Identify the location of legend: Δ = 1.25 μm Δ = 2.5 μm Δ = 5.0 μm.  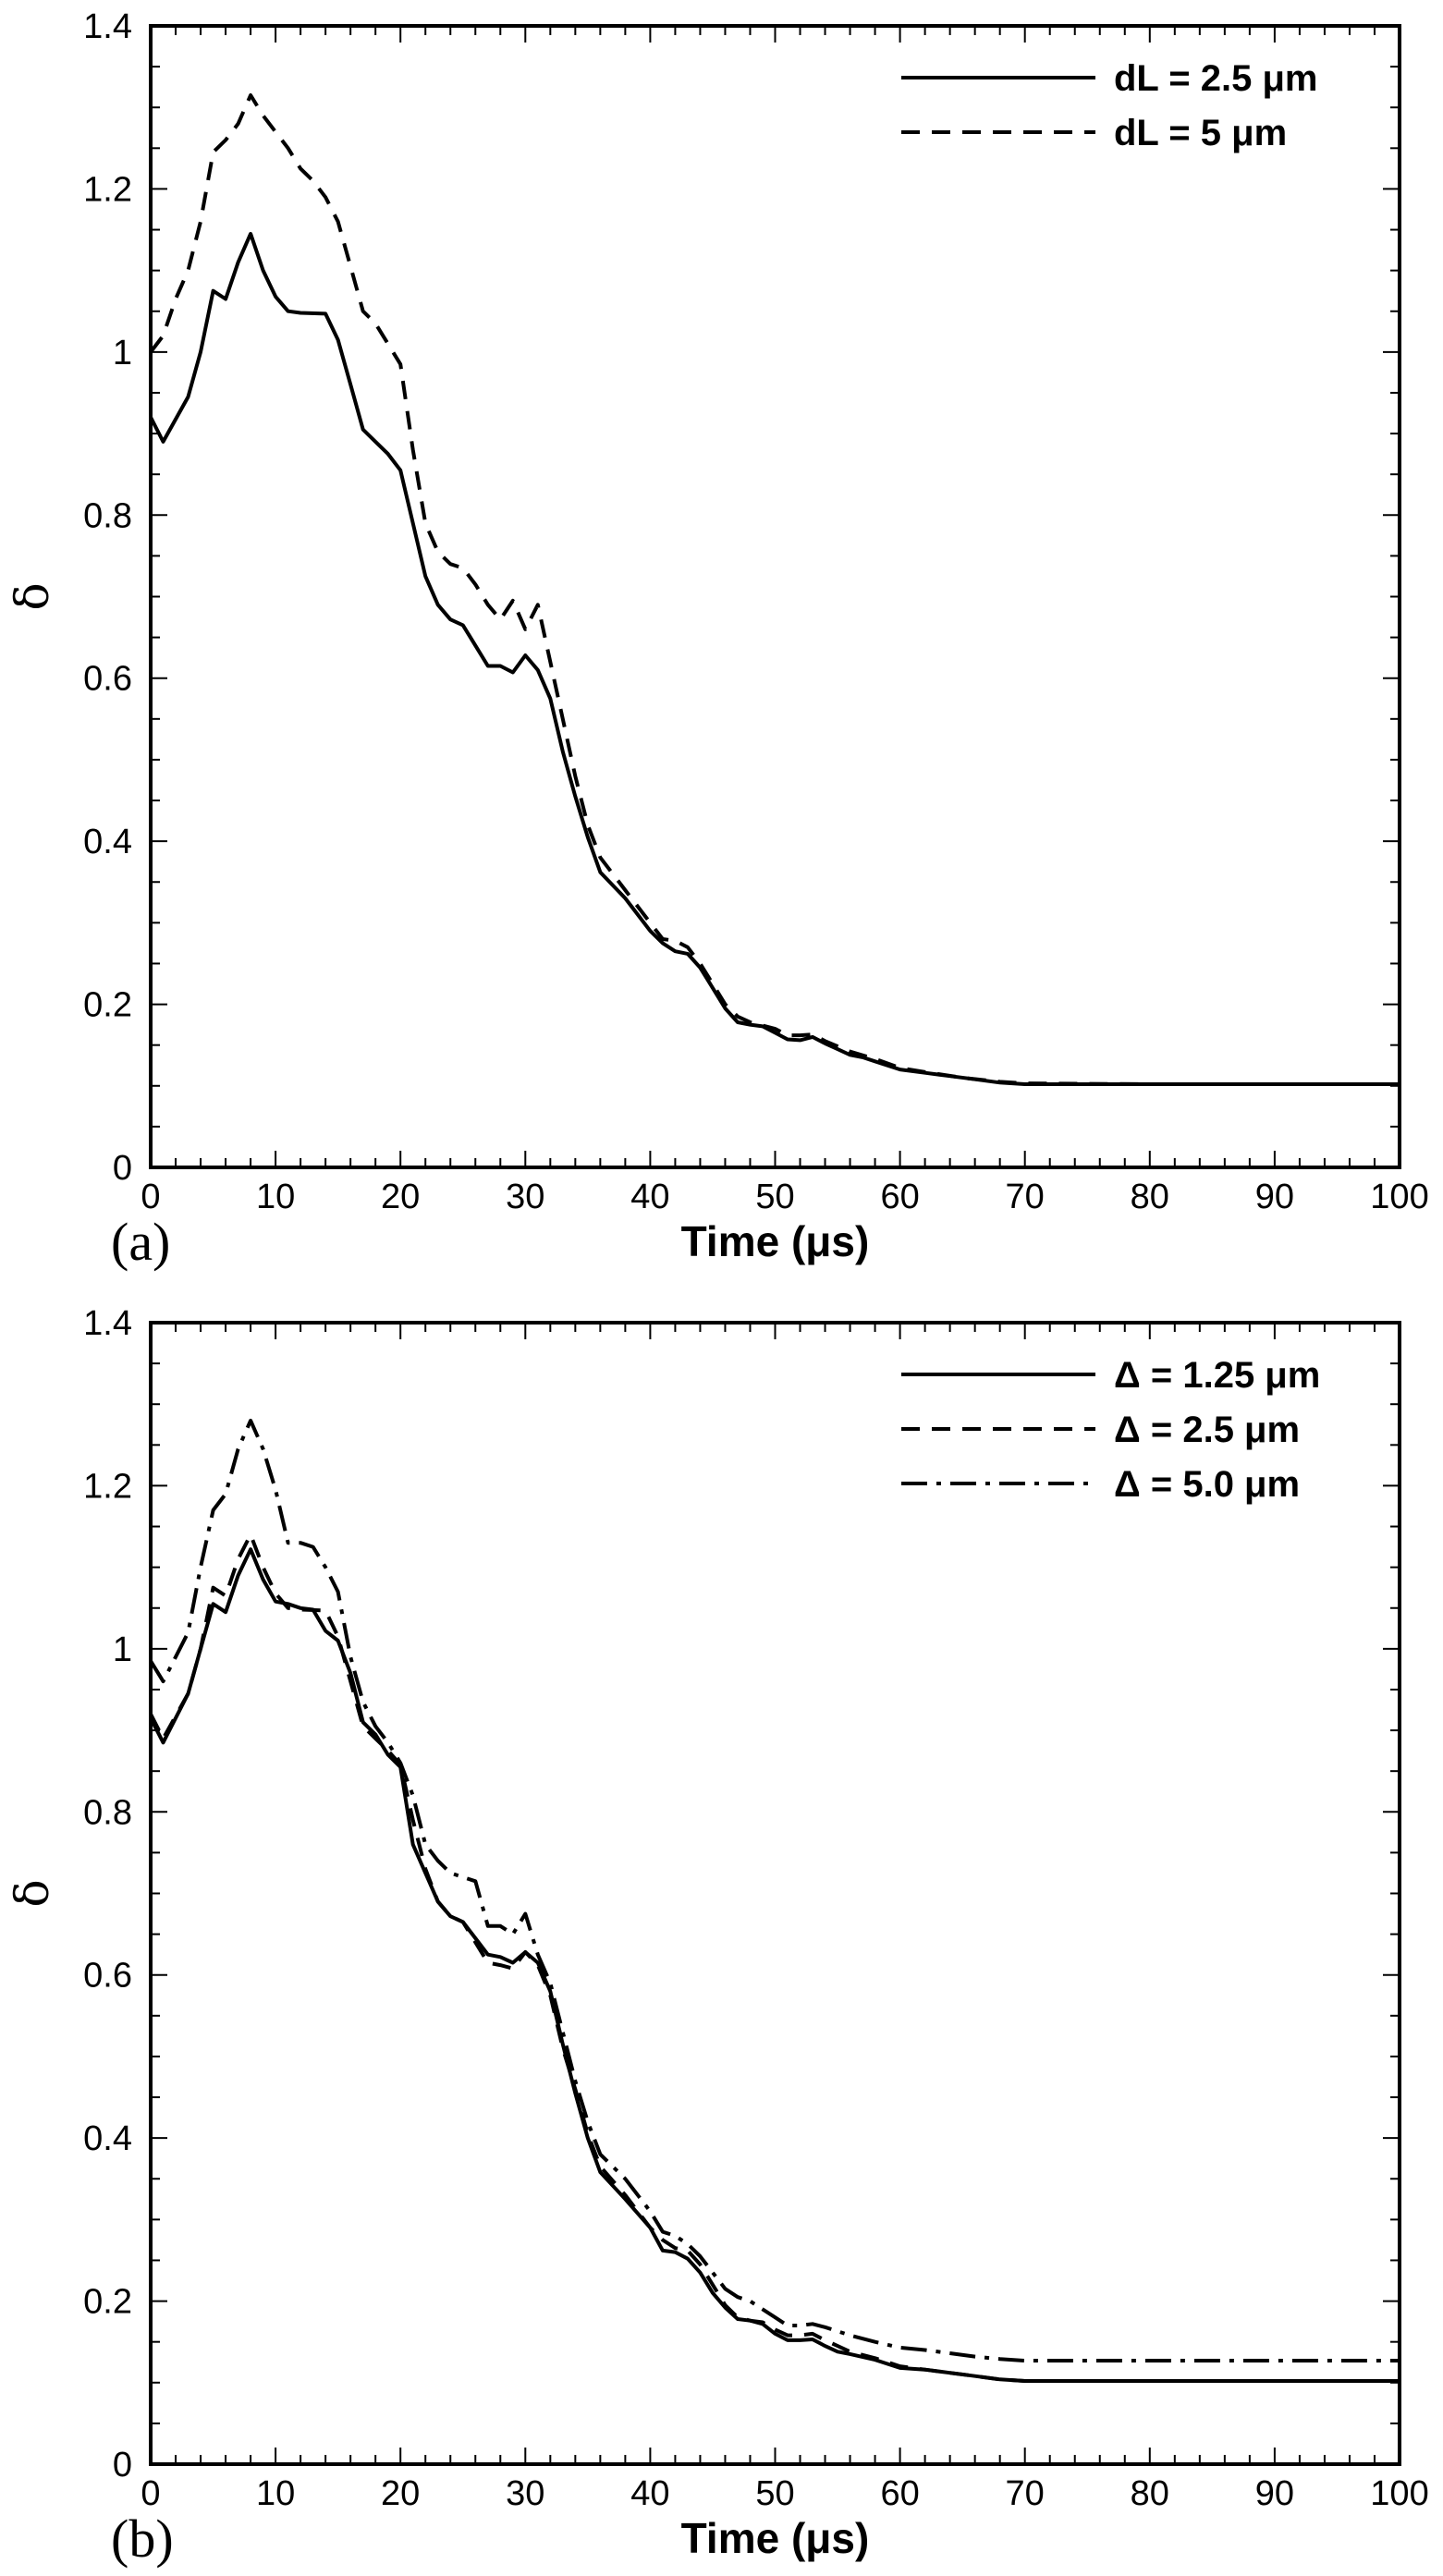
(1110, 1430).